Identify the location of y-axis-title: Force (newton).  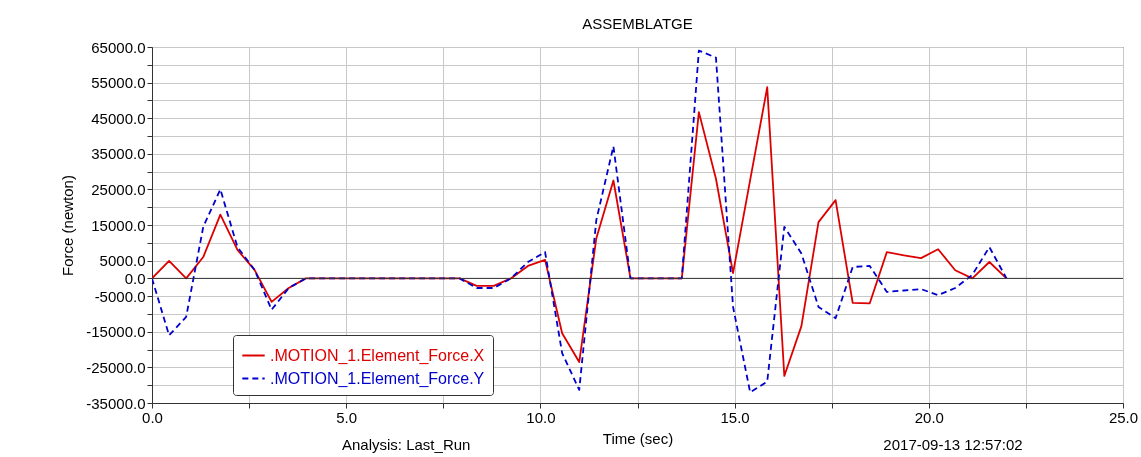
(68, 225).